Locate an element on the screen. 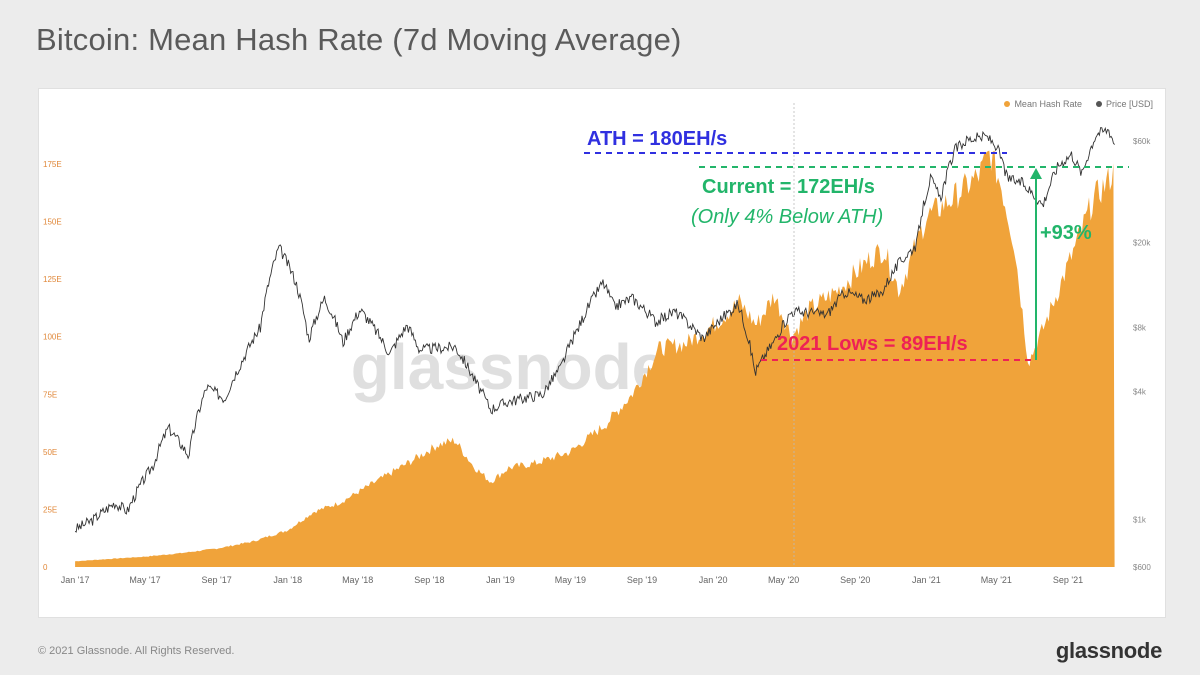 This screenshot has height=675, width=1200. current-annotation: Current = 172EH/s is located at coordinates (788, 187).